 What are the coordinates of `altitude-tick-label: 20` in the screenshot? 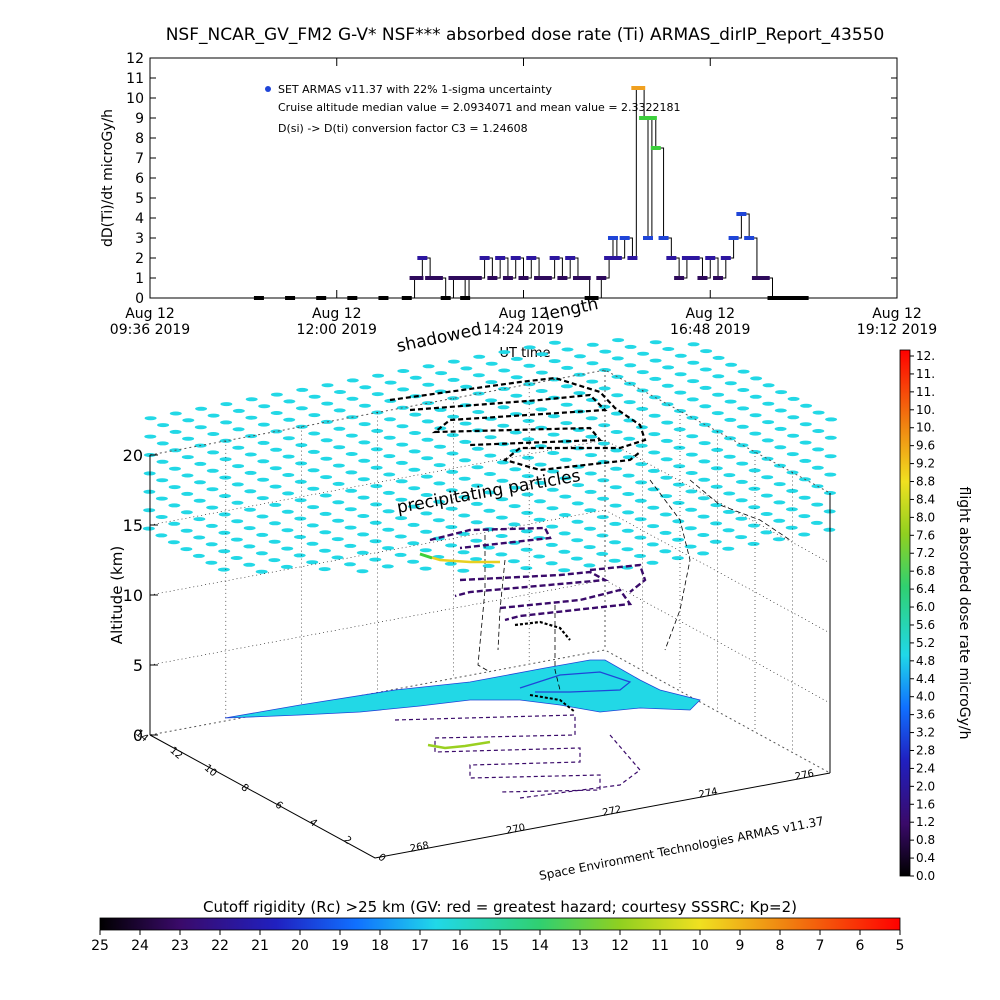 It's located at (133, 455).